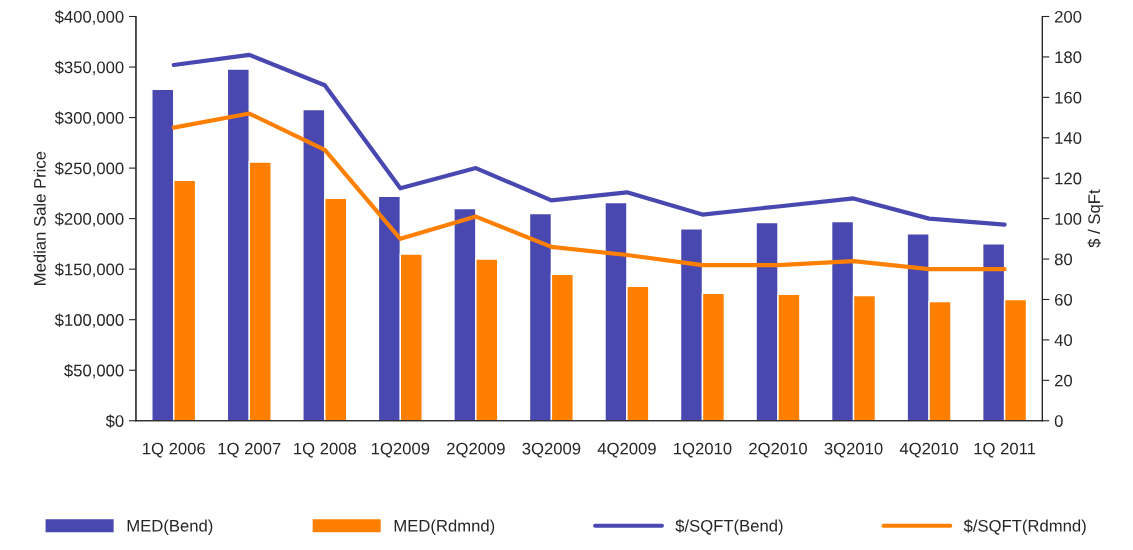 The width and height of the screenshot is (1133, 550). I want to click on y-tick-label: $250,000, so click(89, 169).